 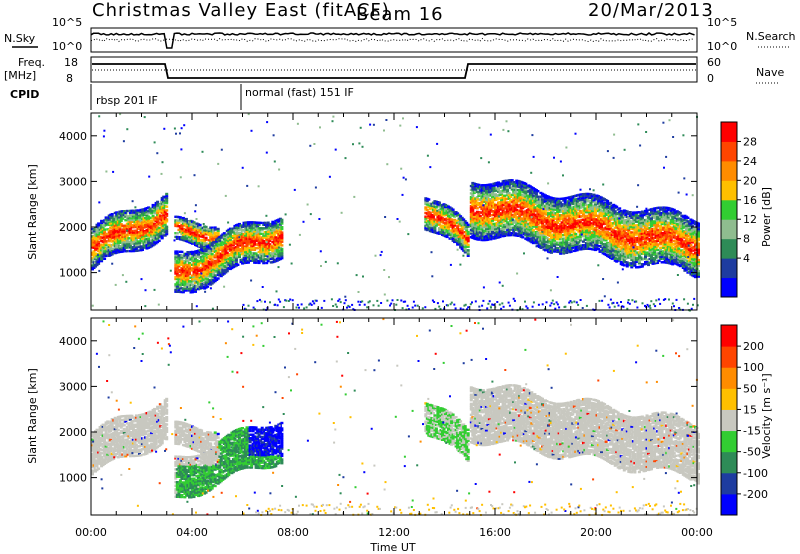 I want to click on nsky-tick-top-right: 10^5, so click(x=722, y=22).